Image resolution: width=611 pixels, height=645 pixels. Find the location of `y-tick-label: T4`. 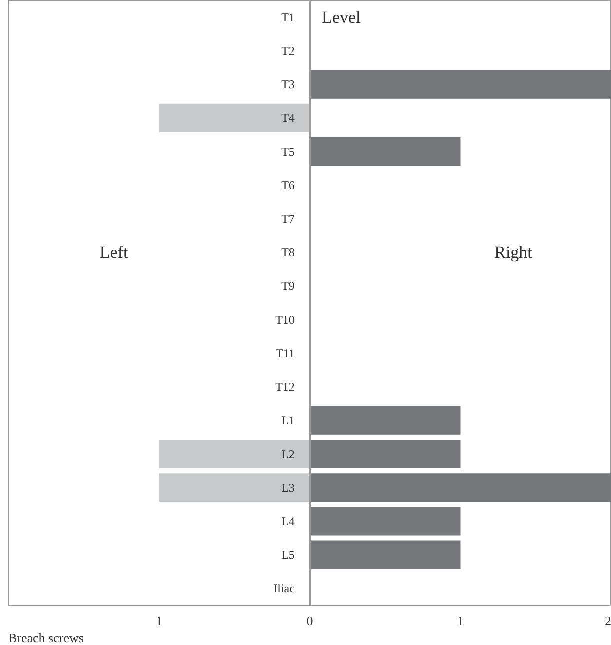

y-tick-label: T4 is located at coordinates (288, 118).